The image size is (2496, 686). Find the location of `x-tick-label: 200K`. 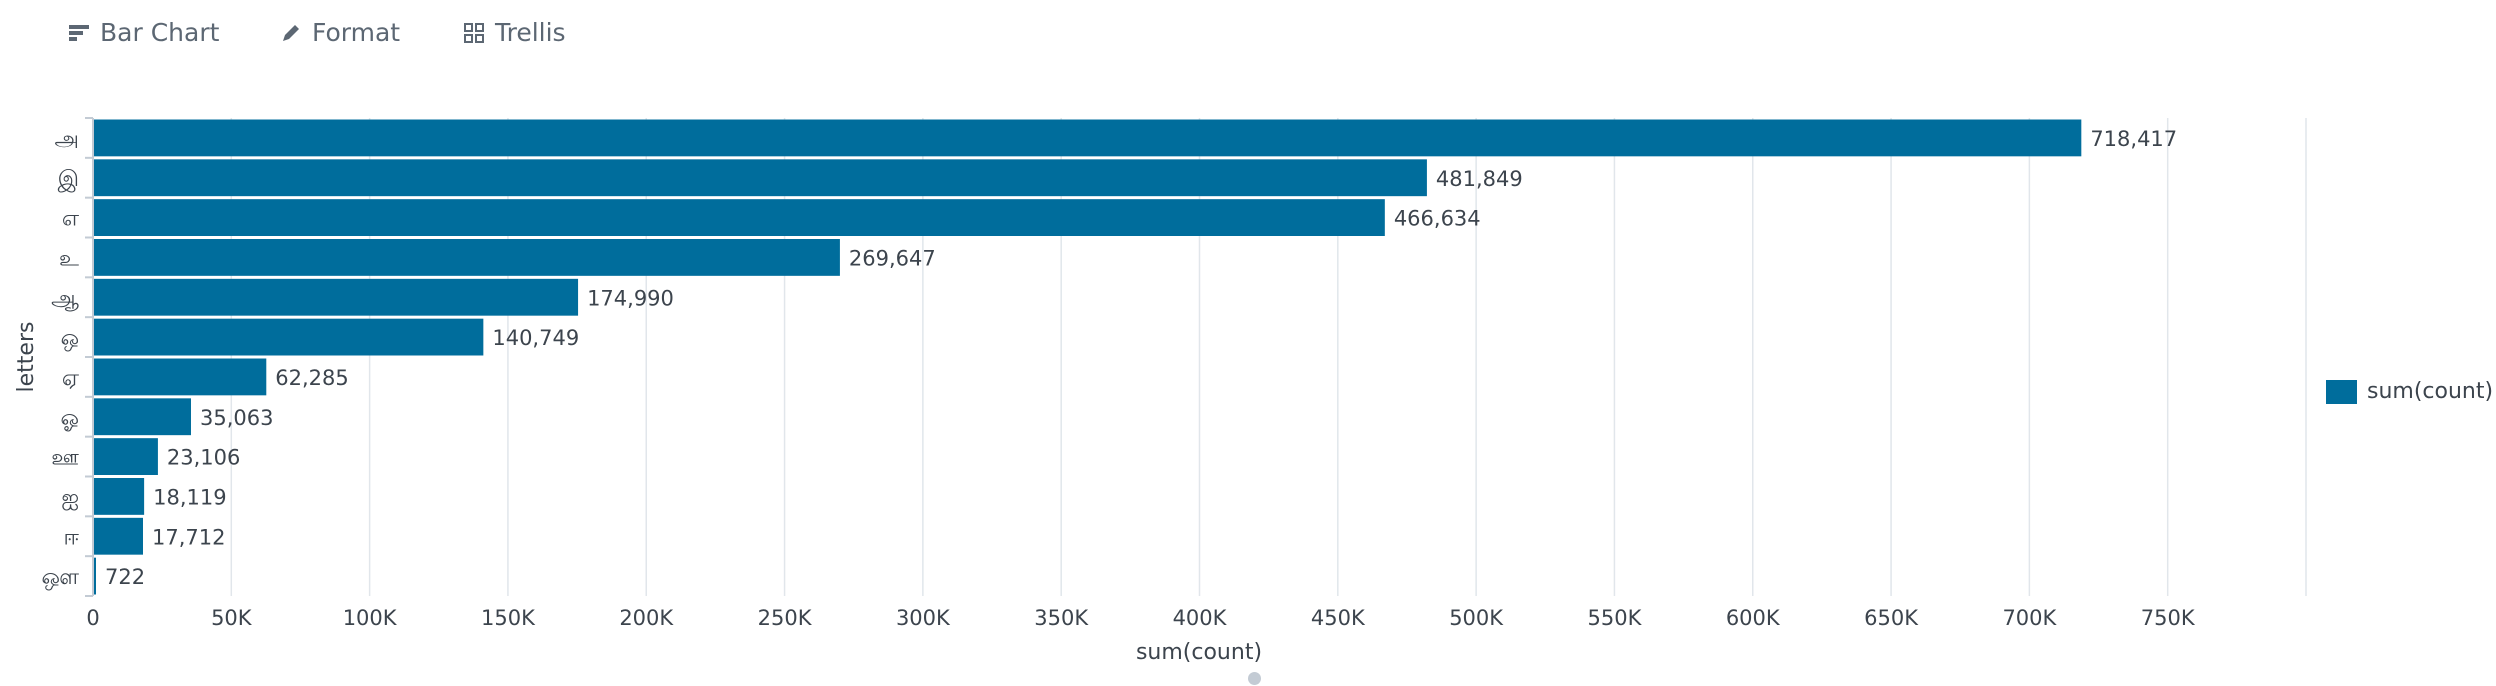

x-tick-label: 200K is located at coordinates (646, 618).